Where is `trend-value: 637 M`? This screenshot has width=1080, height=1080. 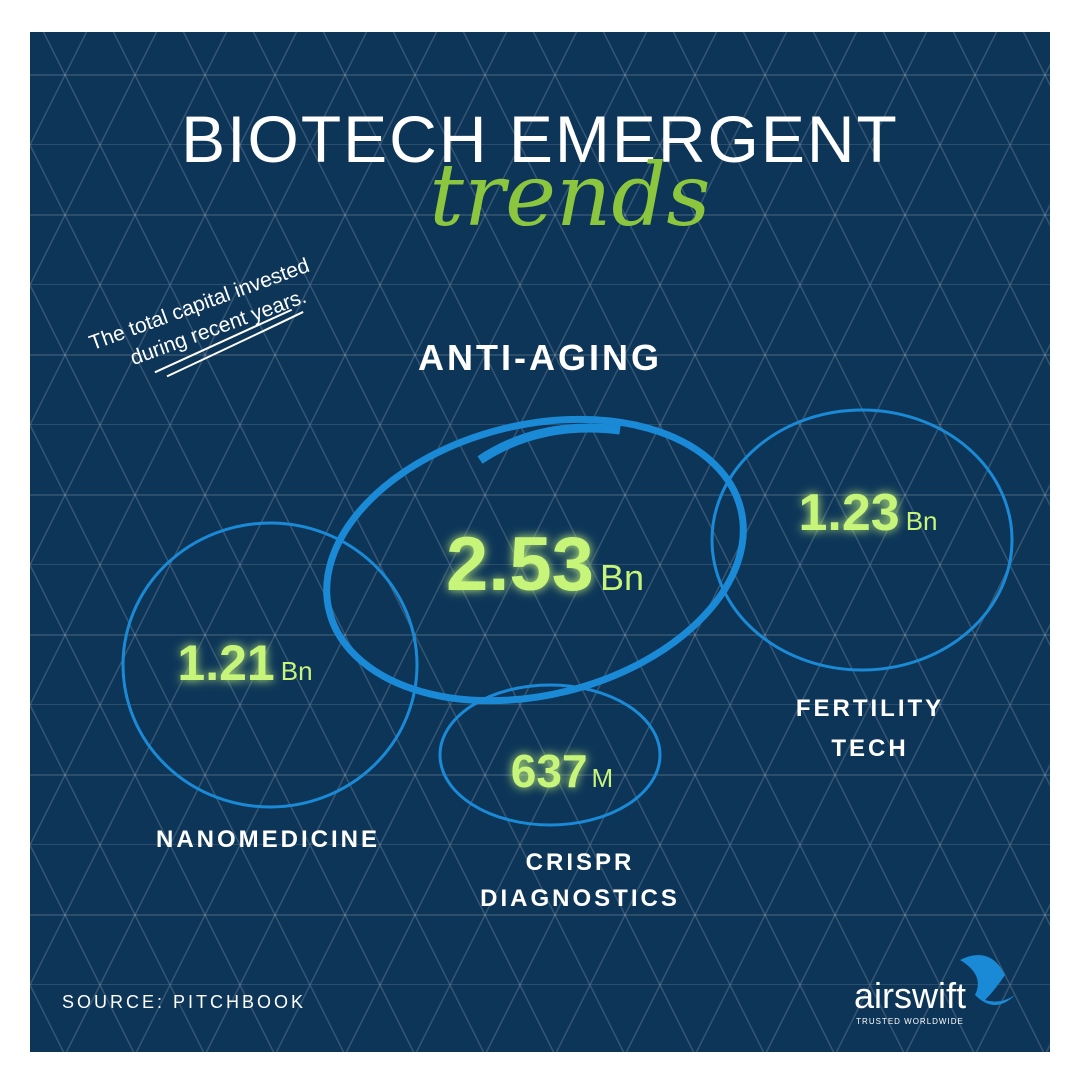
trend-value: 637 M is located at coordinates (562, 771).